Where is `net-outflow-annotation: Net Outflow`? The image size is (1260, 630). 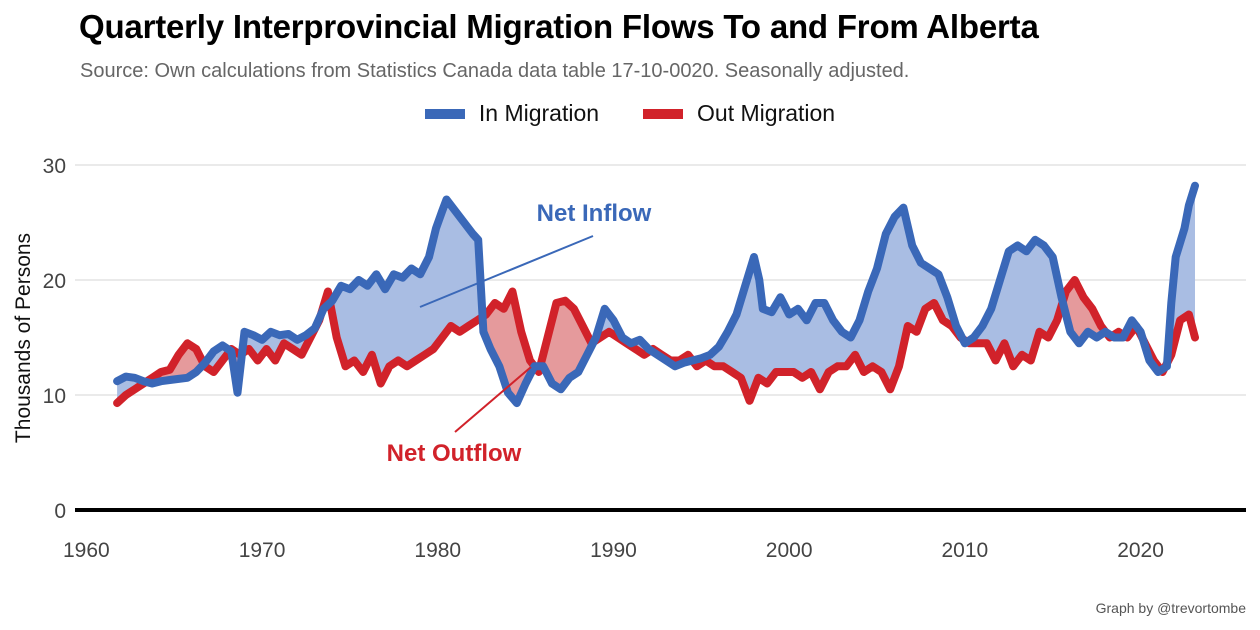 net-outflow-annotation: Net Outflow is located at coordinates (454, 453).